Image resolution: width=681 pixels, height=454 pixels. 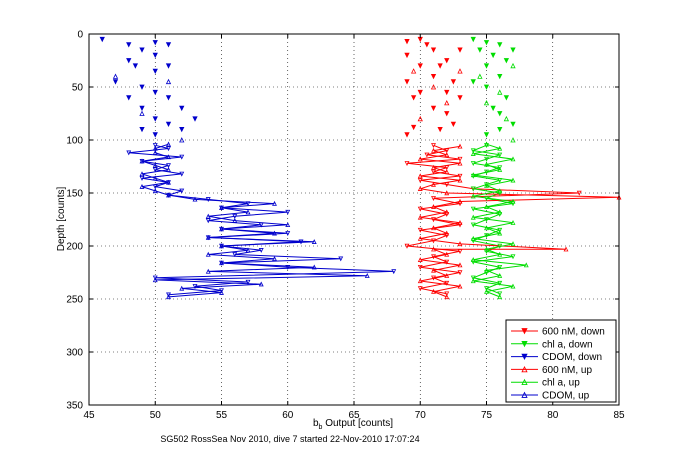 I want to click on x-tick-label: 65, so click(x=354, y=415).